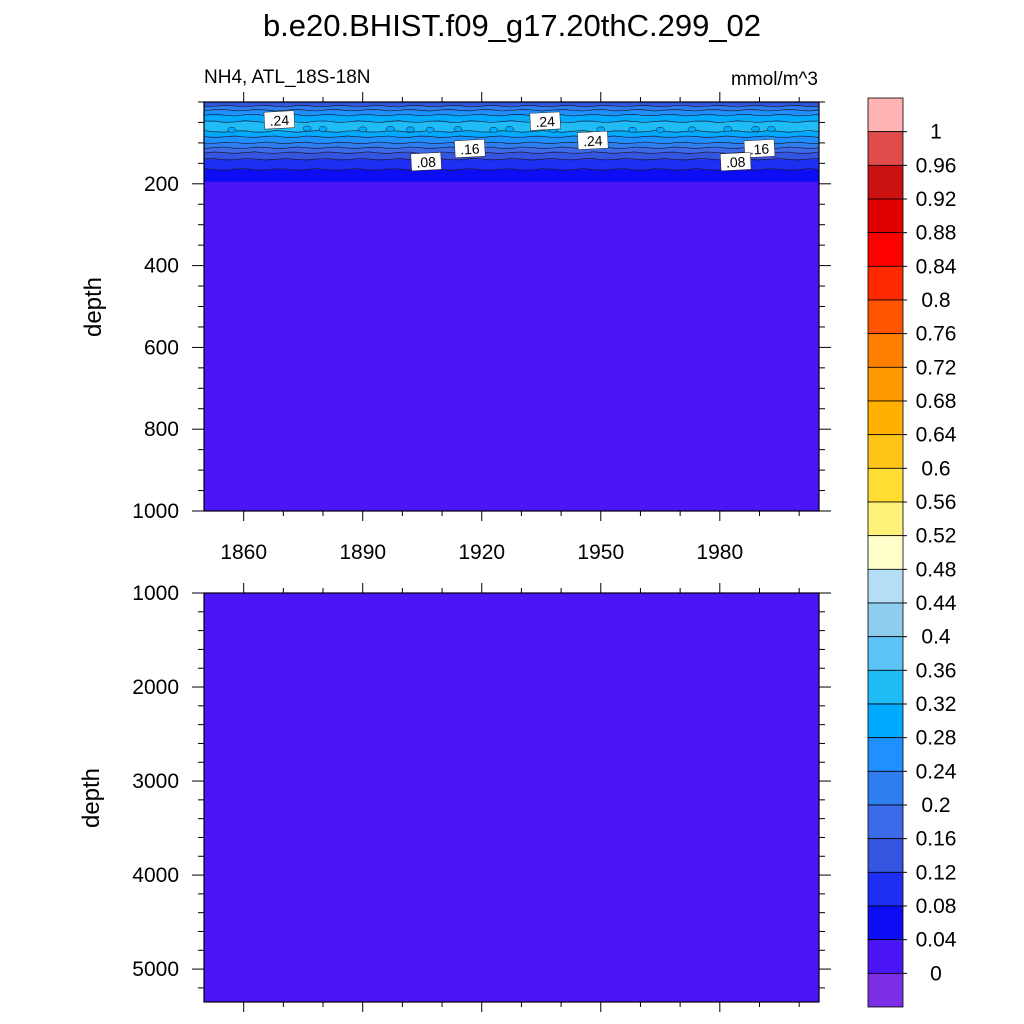  What do you see at coordinates (936, 839) in the screenshot?
I see `colorbar-label: 0.16` at bounding box center [936, 839].